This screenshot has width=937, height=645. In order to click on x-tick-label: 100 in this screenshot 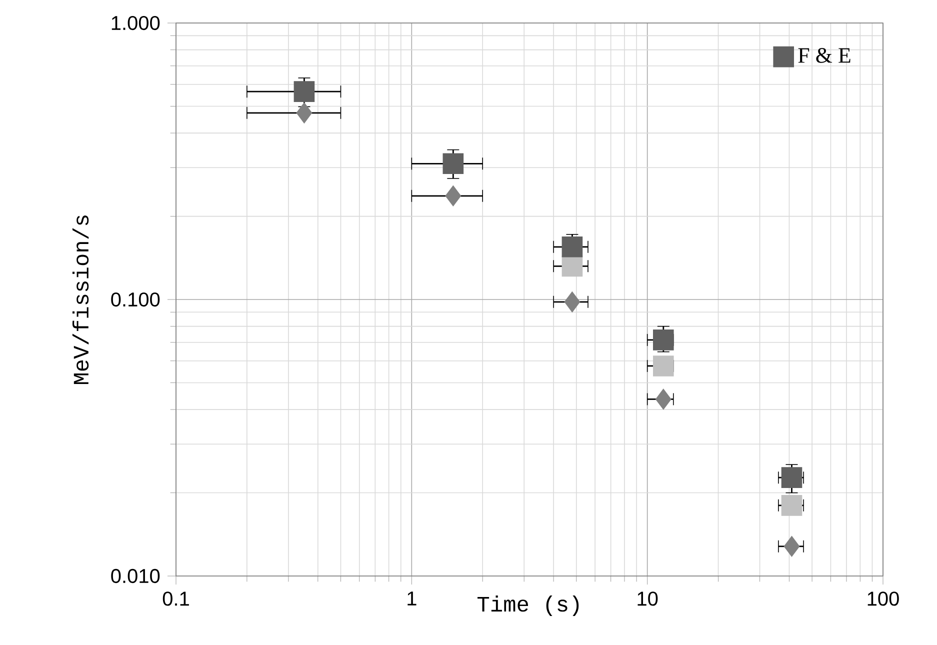, I will do `click(883, 599)`.